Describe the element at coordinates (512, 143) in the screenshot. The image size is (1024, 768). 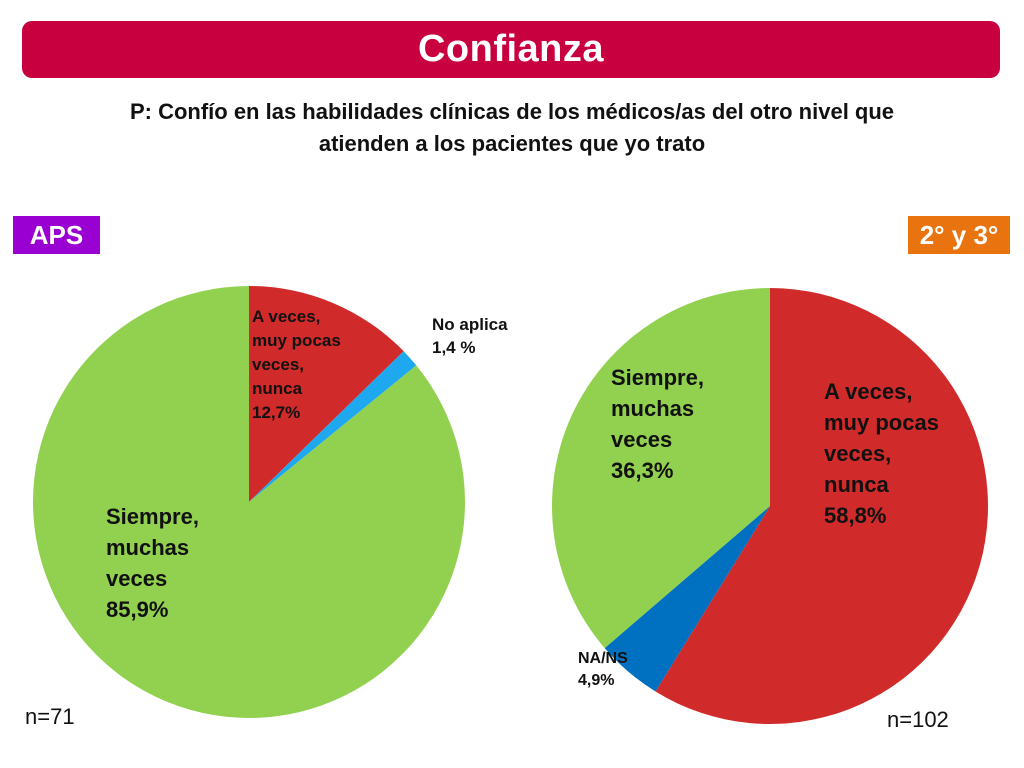
I see `question-line-2: atienden a los pacientes que yo trato` at that location.